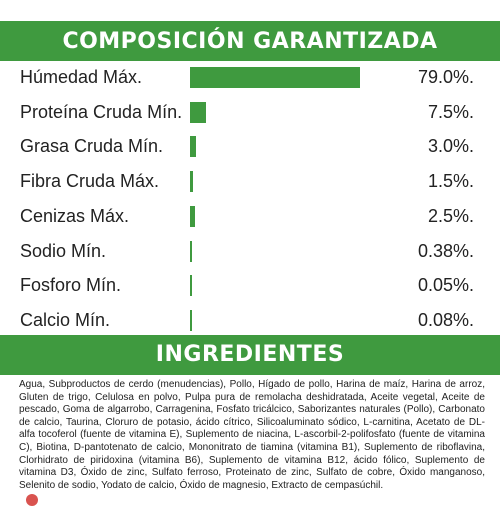 The image size is (500, 506). Describe the element at coordinates (450, 181) in the screenshot. I see `composition-value-label: 1.5%.` at that location.